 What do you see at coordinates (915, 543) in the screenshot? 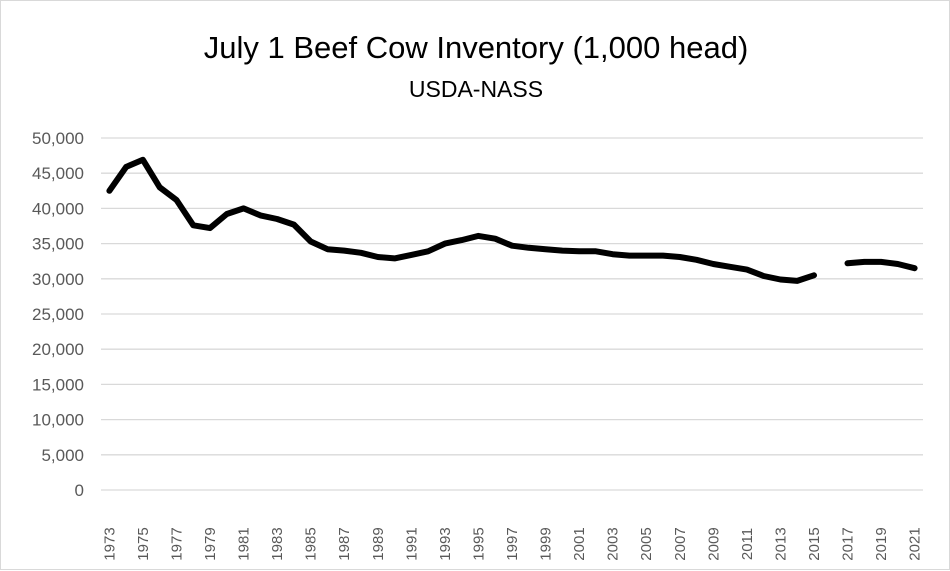
I see `x-tick-label: 2021` at bounding box center [915, 543].